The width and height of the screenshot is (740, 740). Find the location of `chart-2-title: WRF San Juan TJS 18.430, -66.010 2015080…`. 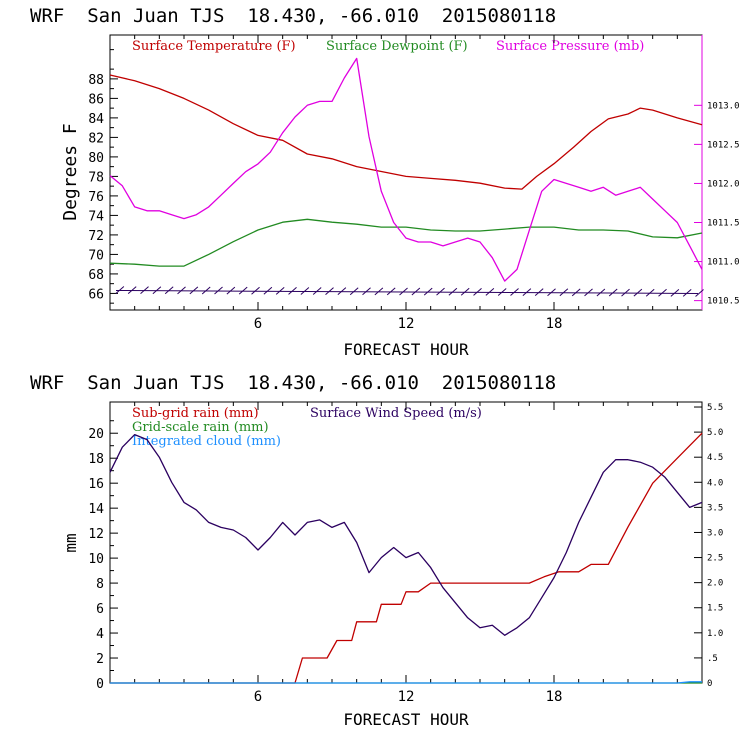

chart-2-title: WRF San Juan TJS 18.430, -66.010 2015080… is located at coordinates (293, 383).